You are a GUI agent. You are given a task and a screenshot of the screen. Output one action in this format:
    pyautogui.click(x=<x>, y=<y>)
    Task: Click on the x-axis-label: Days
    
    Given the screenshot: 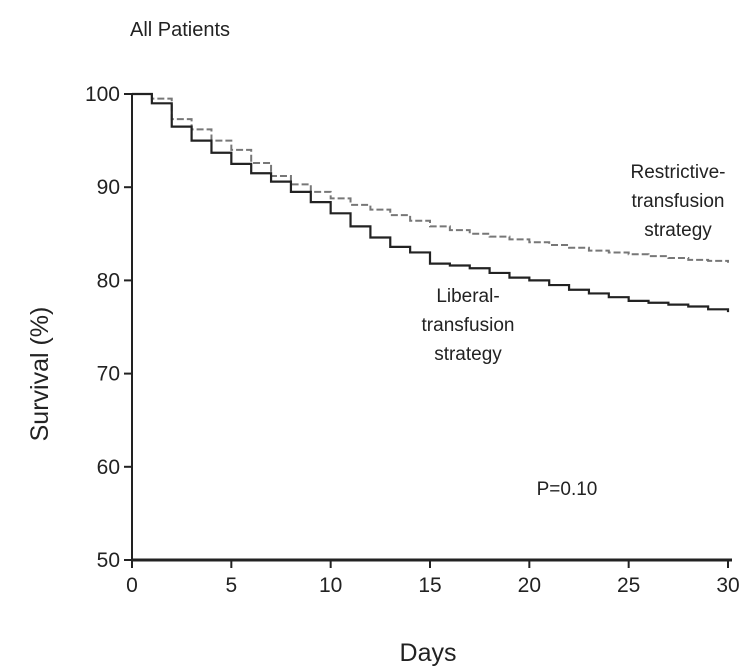 What is the action you would take?
    pyautogui.click(x=428, y=653)
    